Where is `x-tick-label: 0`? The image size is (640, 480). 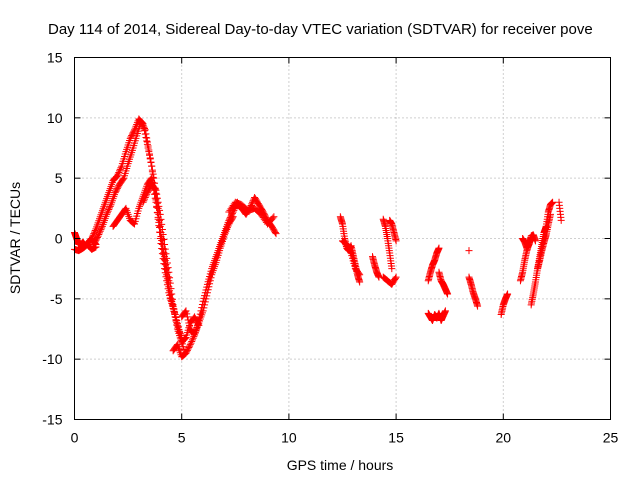 x-tick-label: 0 is located at coordinates (75, 438).